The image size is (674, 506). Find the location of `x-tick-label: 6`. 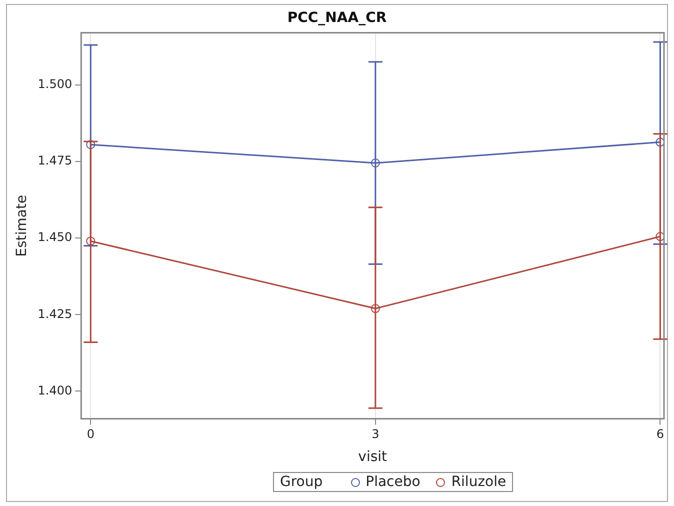

x-tick-label: 6 is located at coordinates (660, 434).